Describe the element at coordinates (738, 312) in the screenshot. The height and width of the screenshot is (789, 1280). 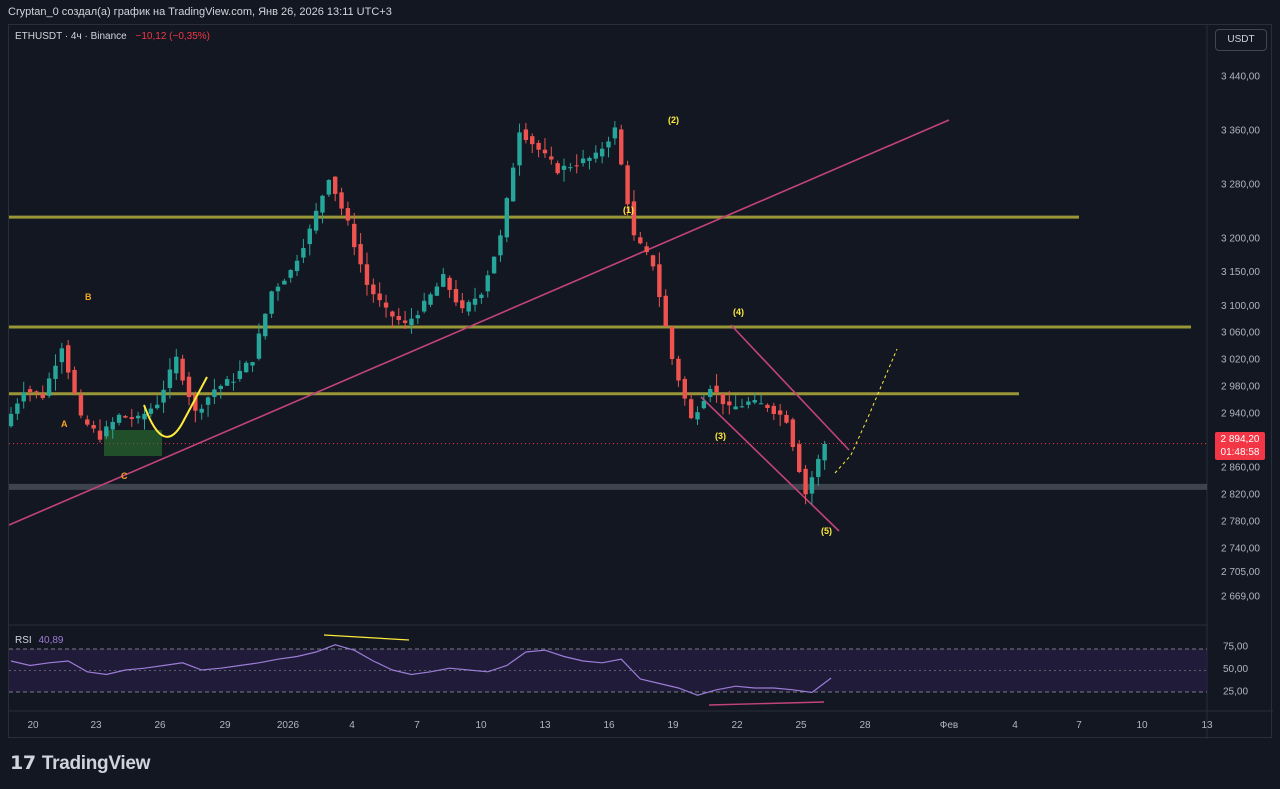
I see `wave-label: (4)` at that location.